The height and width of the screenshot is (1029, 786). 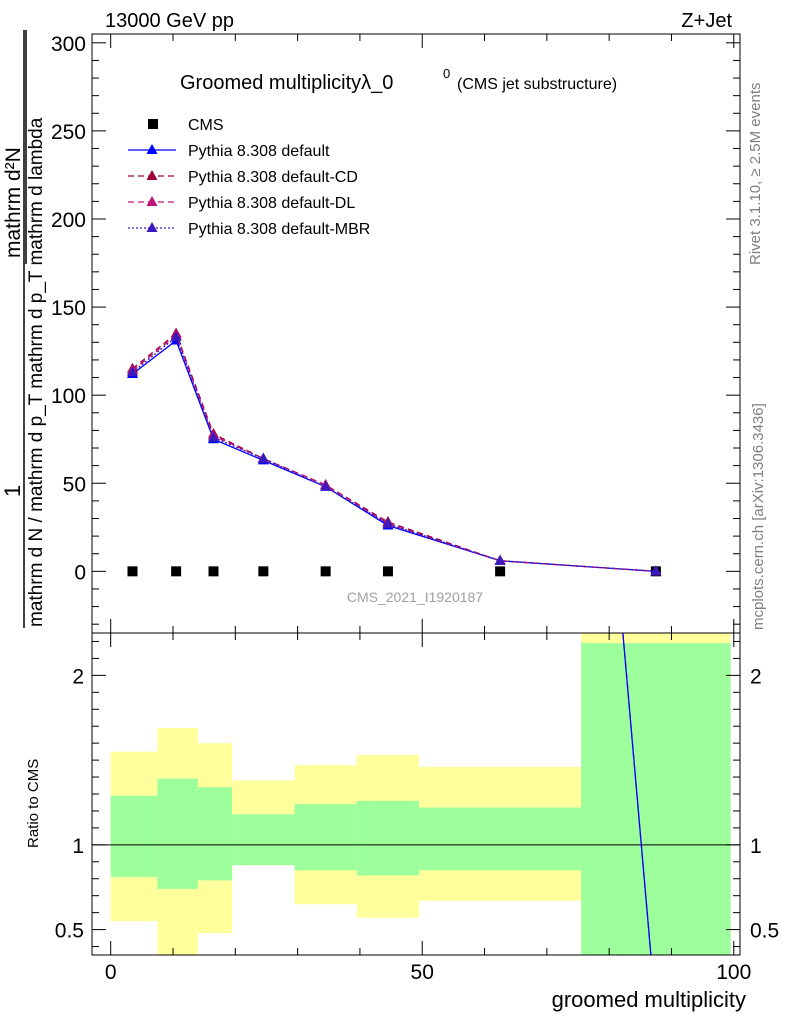 I want to click on chart-title: Groomed multiplicityλ_0, so click(x=286, y=83).